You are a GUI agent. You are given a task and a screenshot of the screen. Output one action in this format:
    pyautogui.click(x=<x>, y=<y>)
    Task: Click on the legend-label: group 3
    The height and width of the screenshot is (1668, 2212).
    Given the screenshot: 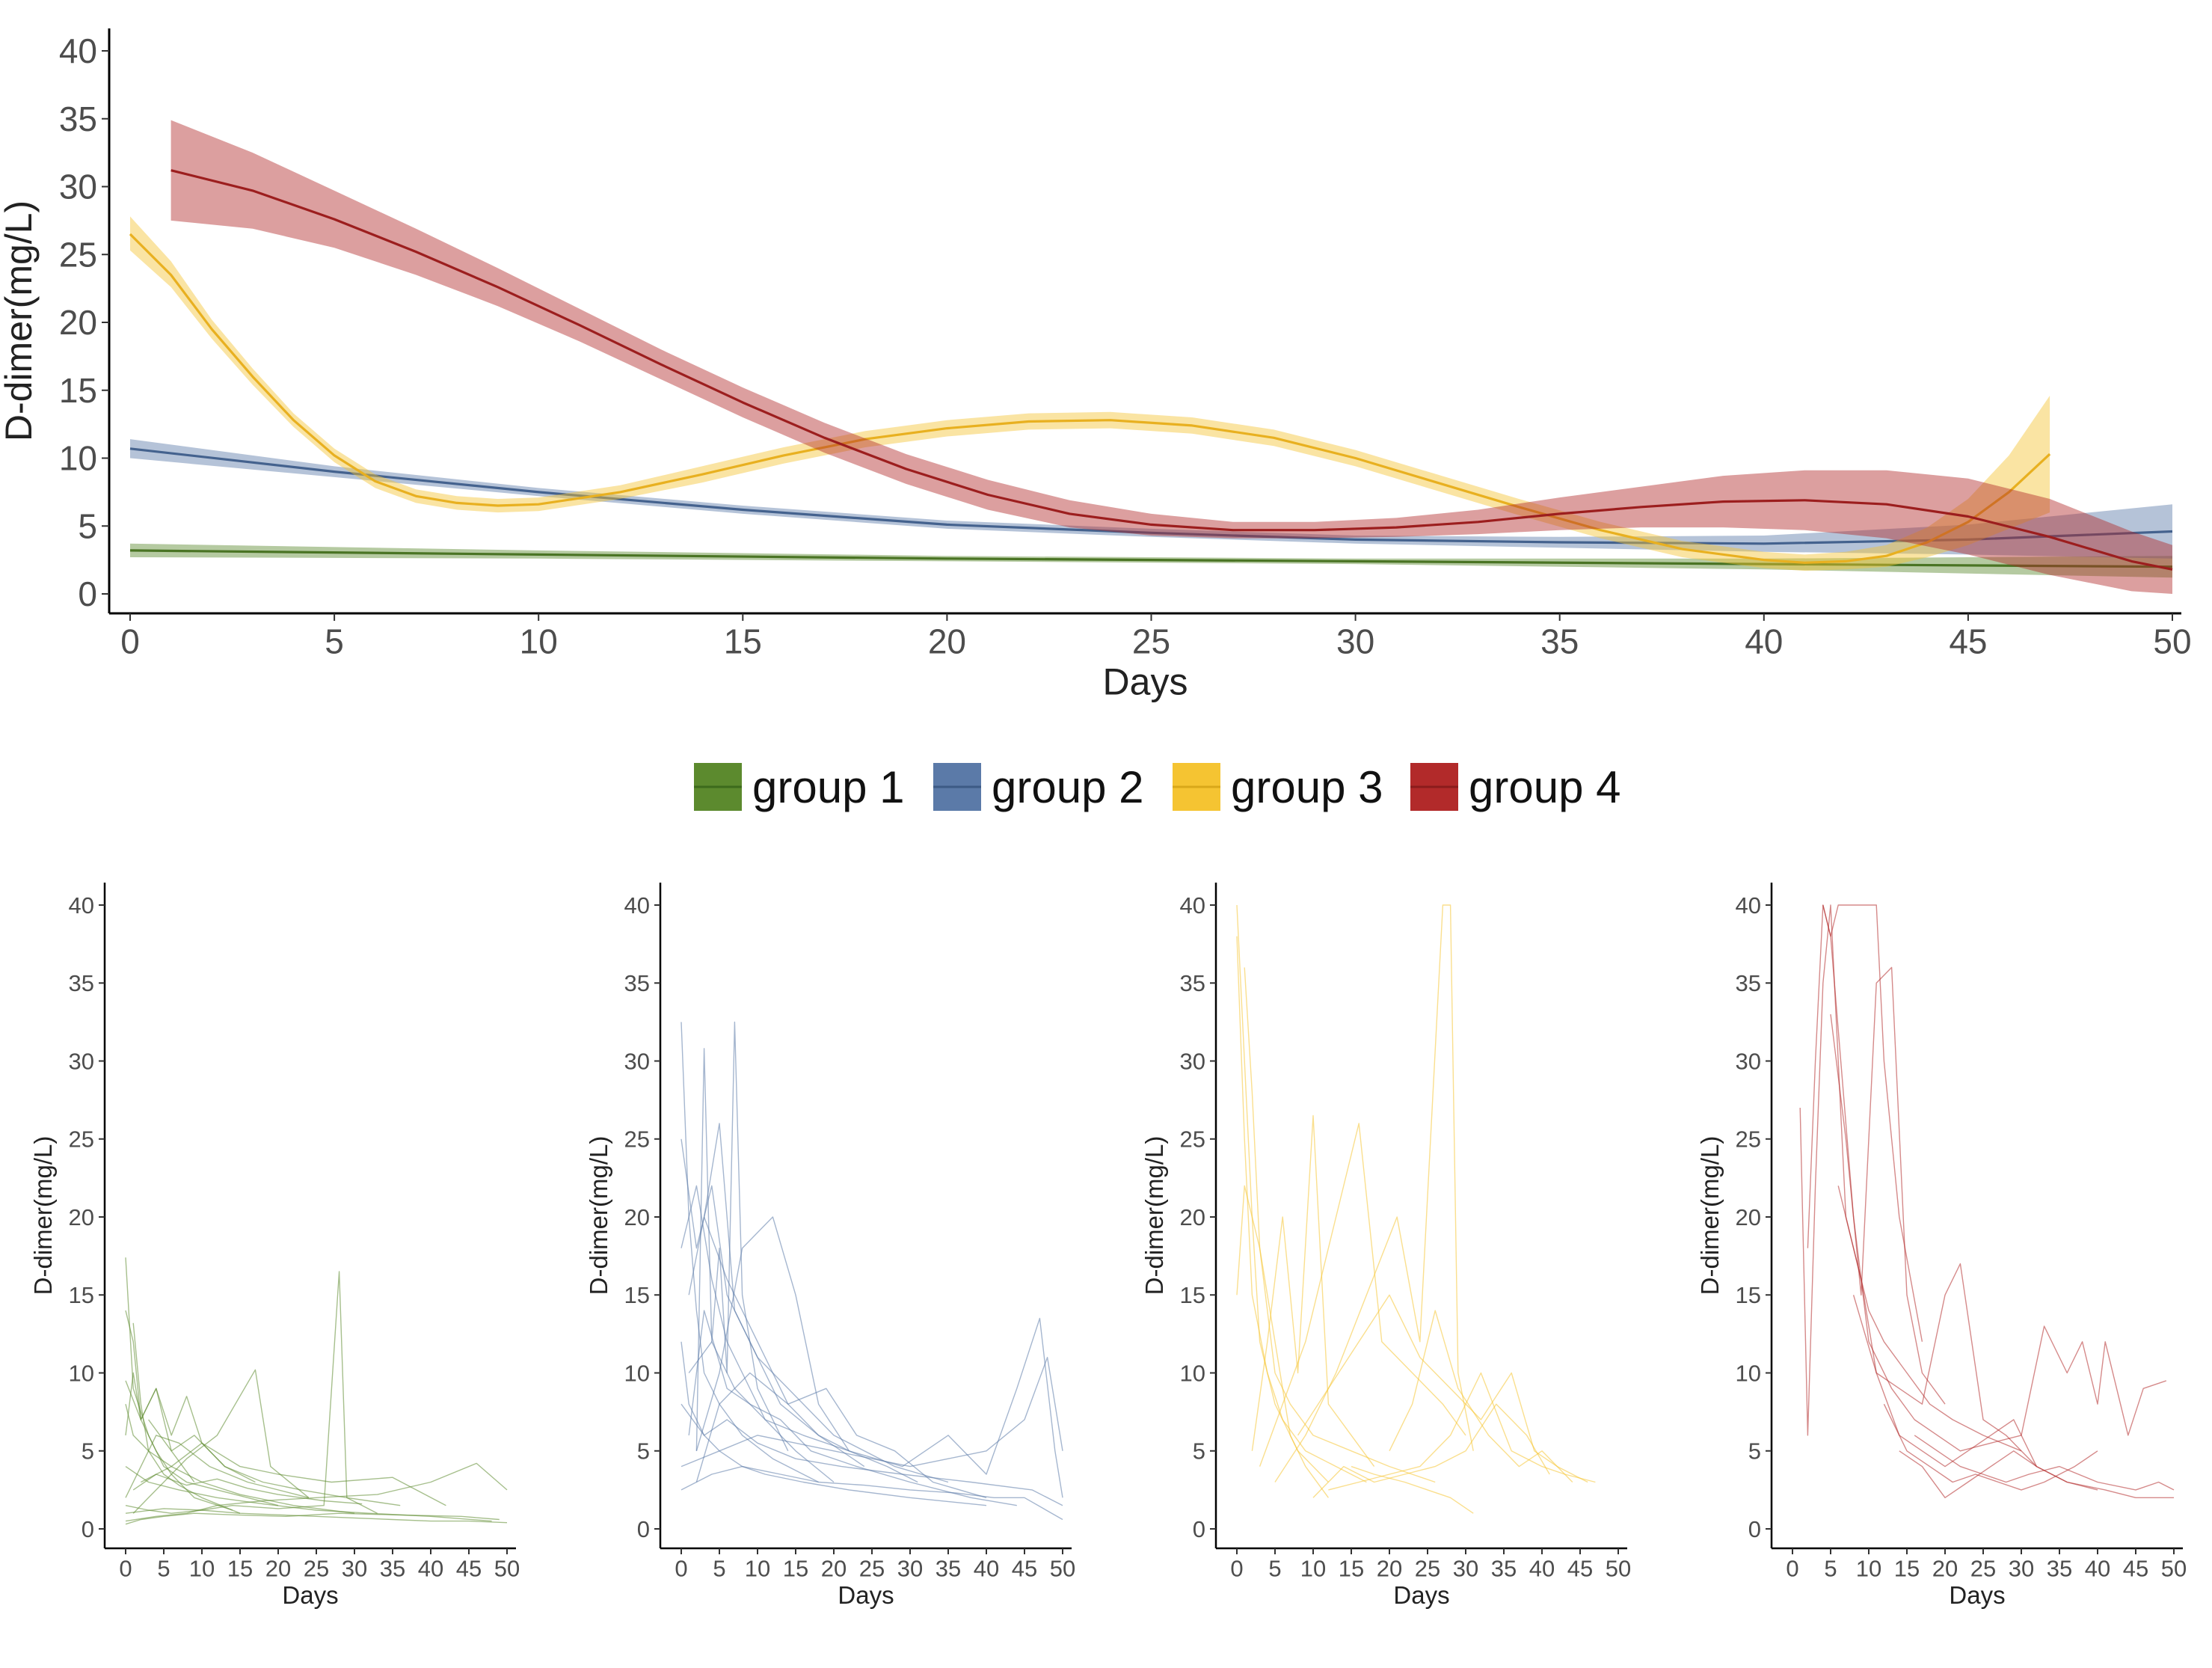 What is the action you would take?
    pyautogui.click(x=1307, y=787)
    